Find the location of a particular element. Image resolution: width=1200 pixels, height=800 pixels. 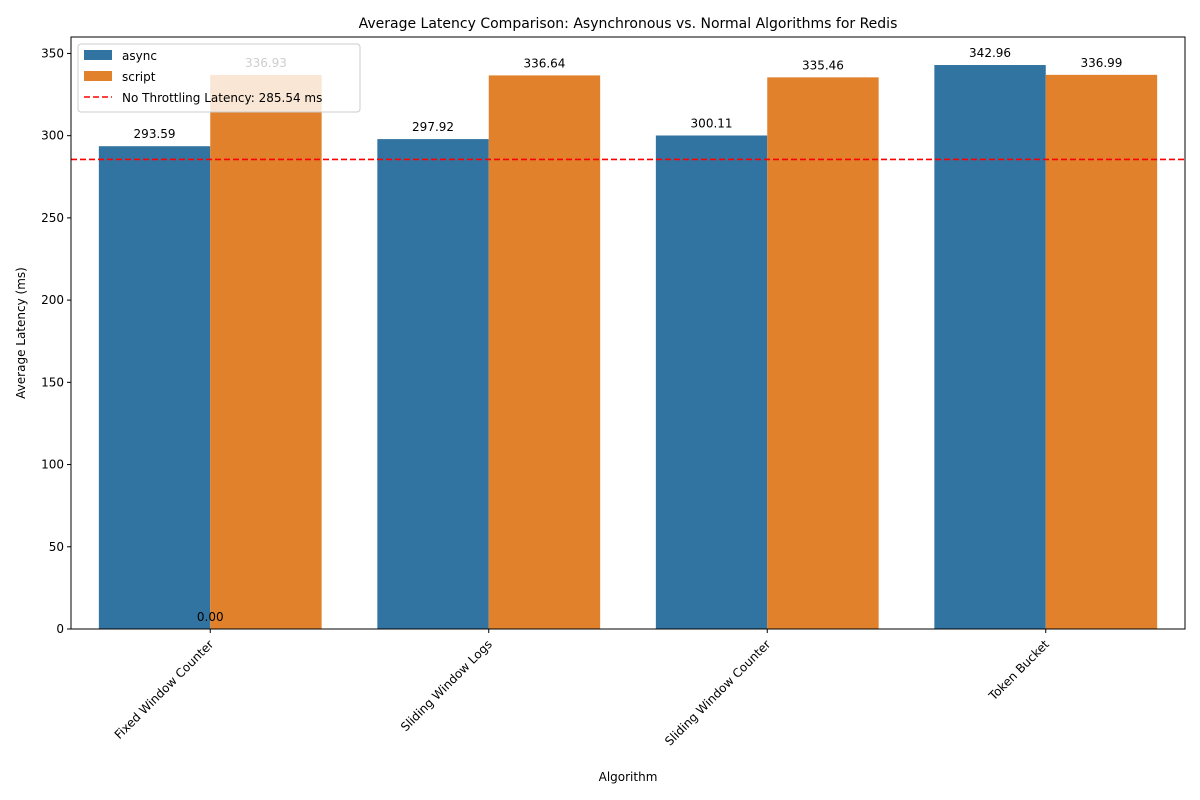

y-axis-title: Average Latency (ms) is located at coordinates (21, 333).